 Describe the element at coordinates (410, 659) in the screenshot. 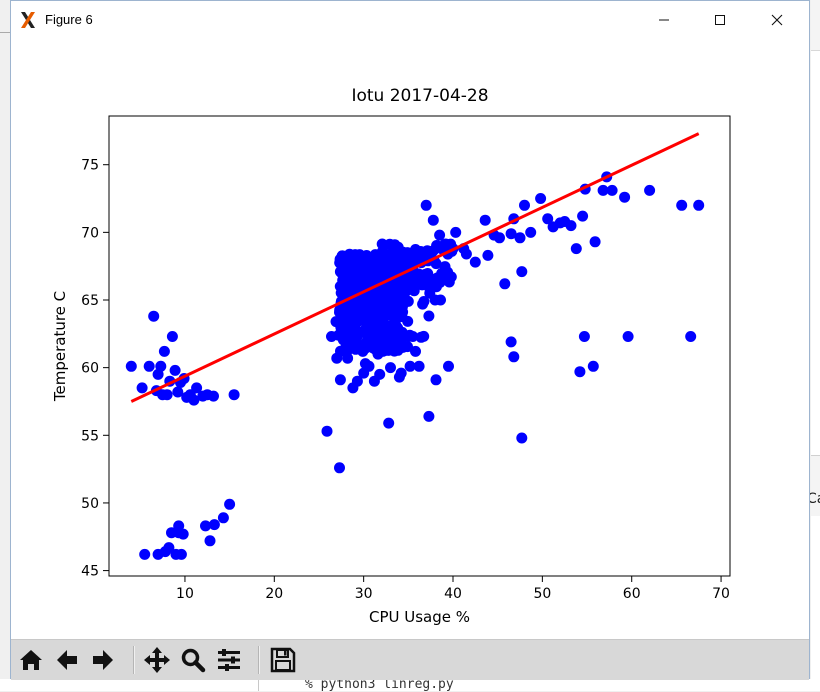

I see `navigation-toolbar` at that location.